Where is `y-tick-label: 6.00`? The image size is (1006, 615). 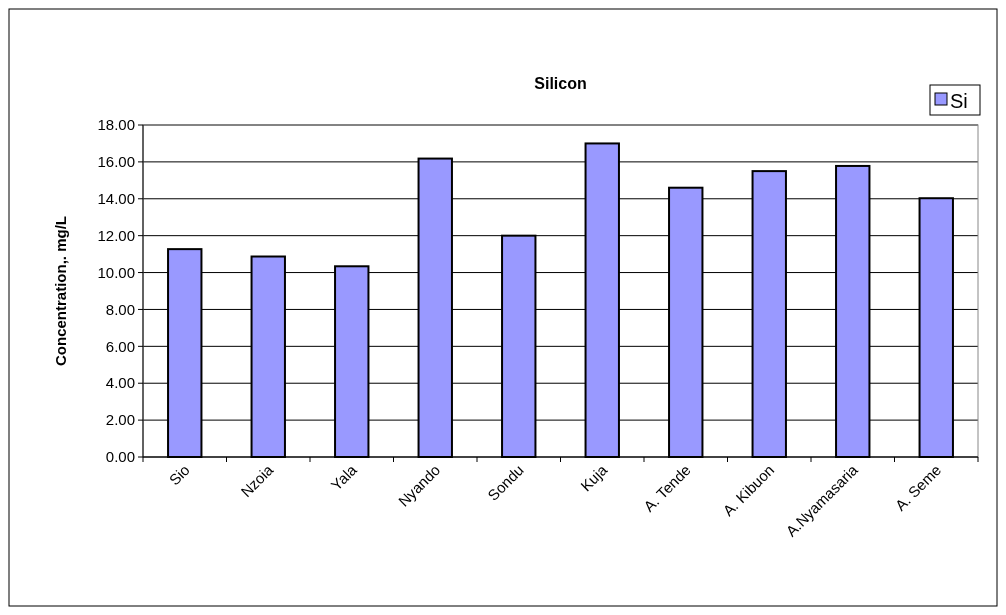 y-tick-label: 6.00 is located at coordinates (120, 346).